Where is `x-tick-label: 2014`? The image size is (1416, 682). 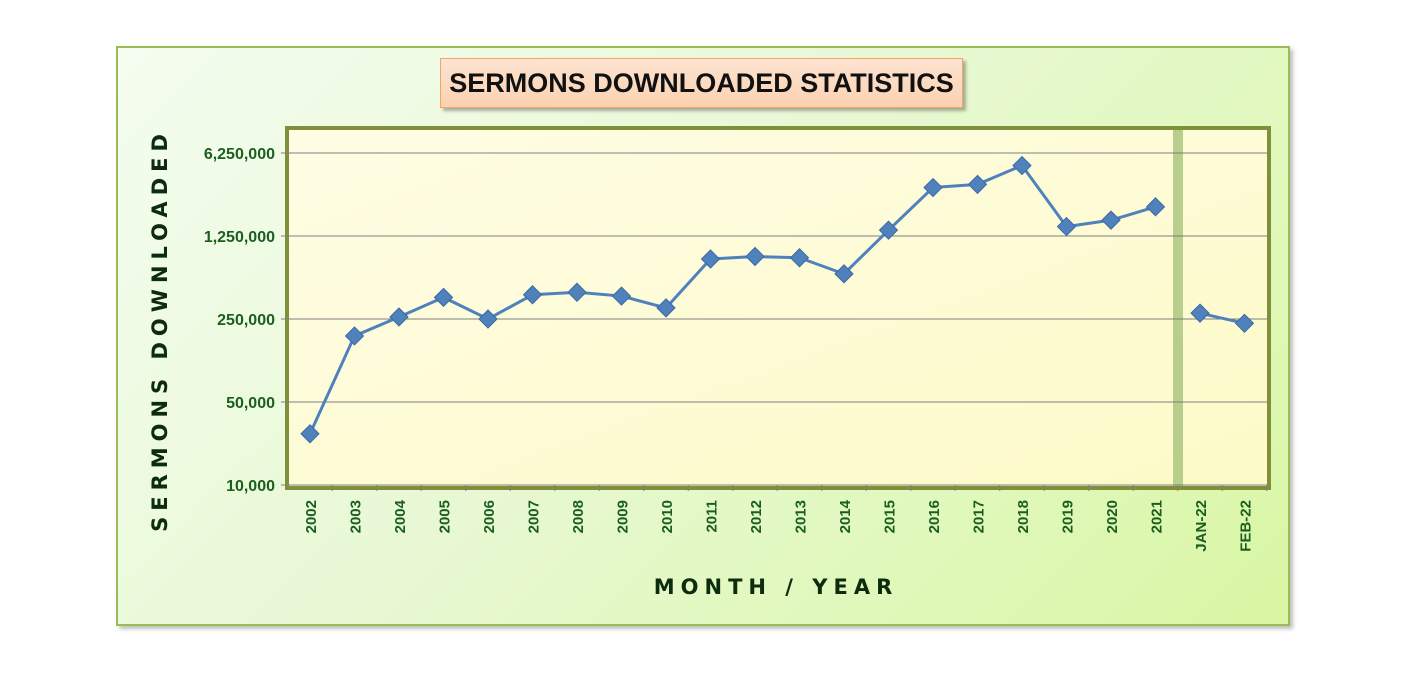 x-tick-label: 2014 is located at coordinates (845, 516).